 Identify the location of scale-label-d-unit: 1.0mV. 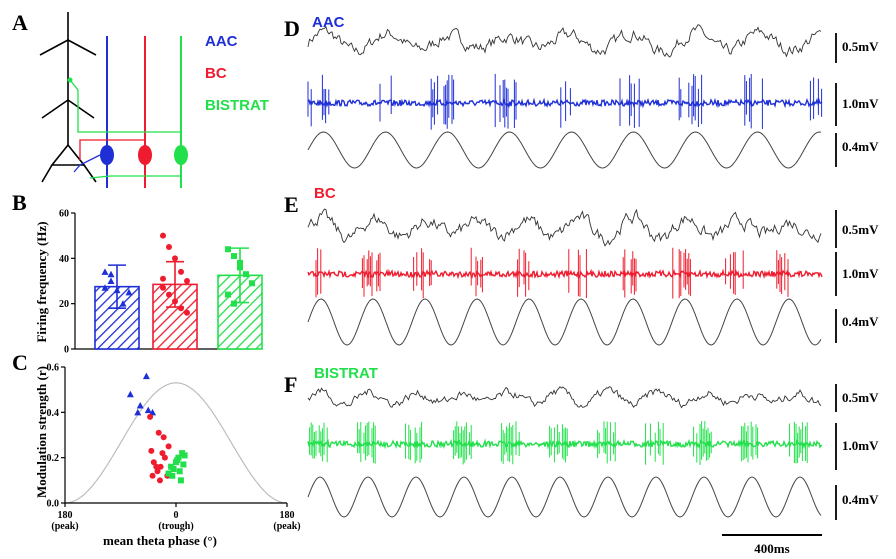
(860, 103).